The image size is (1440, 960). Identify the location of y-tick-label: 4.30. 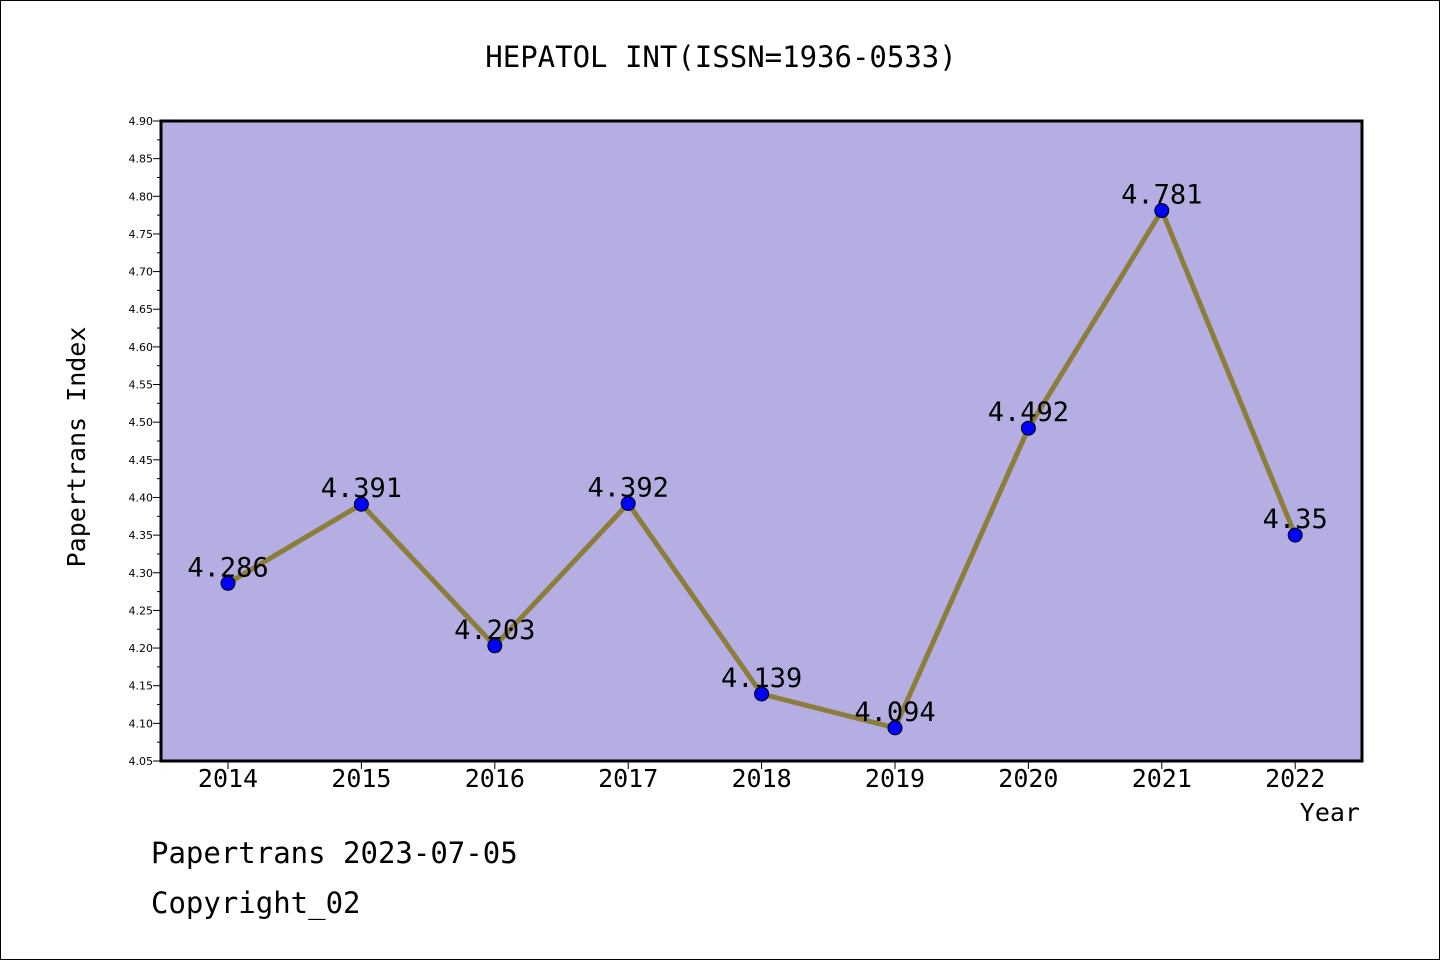
(141, 573).